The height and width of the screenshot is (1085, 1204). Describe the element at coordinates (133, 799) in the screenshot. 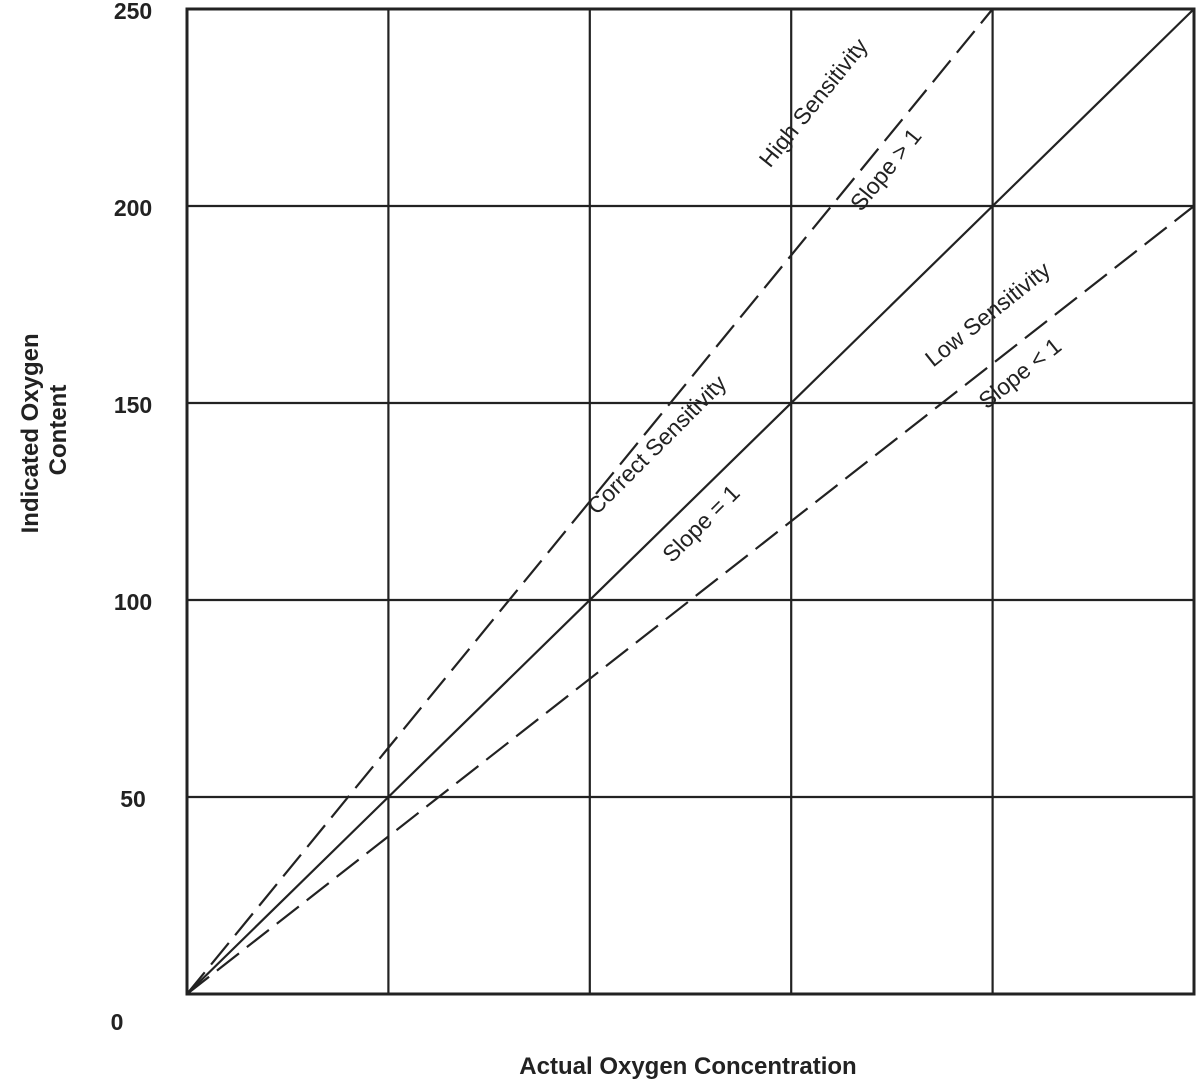

I see `y-tick-label: 50` at that location.